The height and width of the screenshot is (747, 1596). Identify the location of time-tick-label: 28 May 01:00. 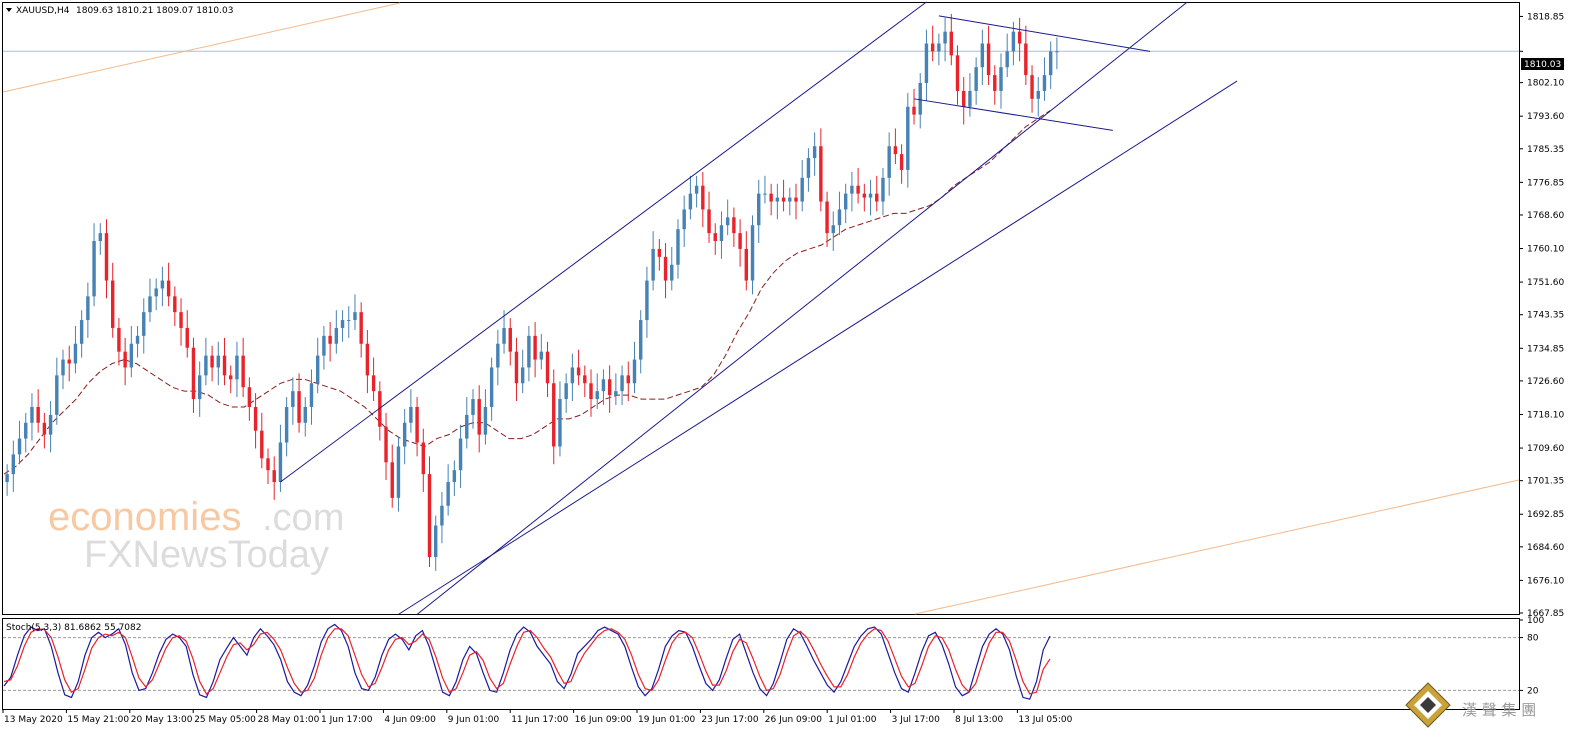
(289, 720).